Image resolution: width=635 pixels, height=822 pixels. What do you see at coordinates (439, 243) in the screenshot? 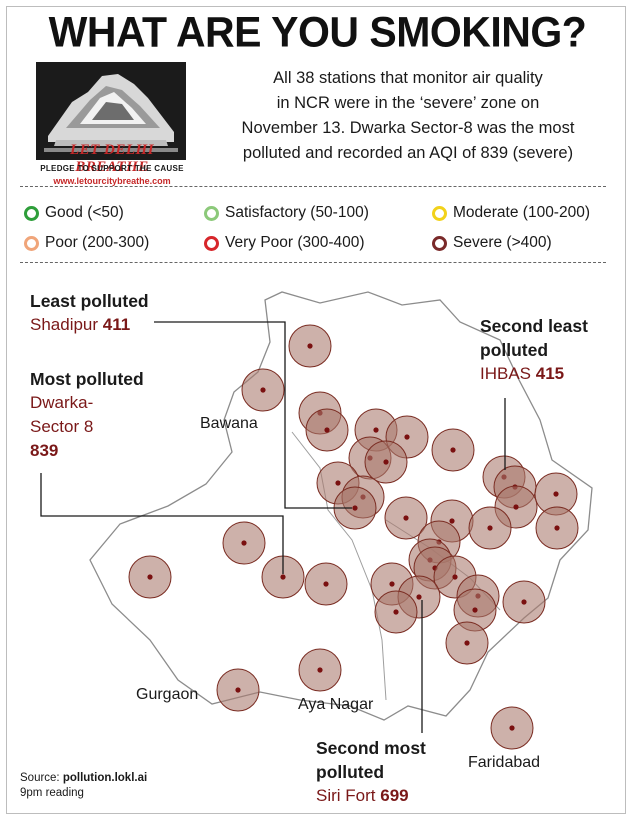
I see `legend-swatch-severe` at bounding box center [439, 243].